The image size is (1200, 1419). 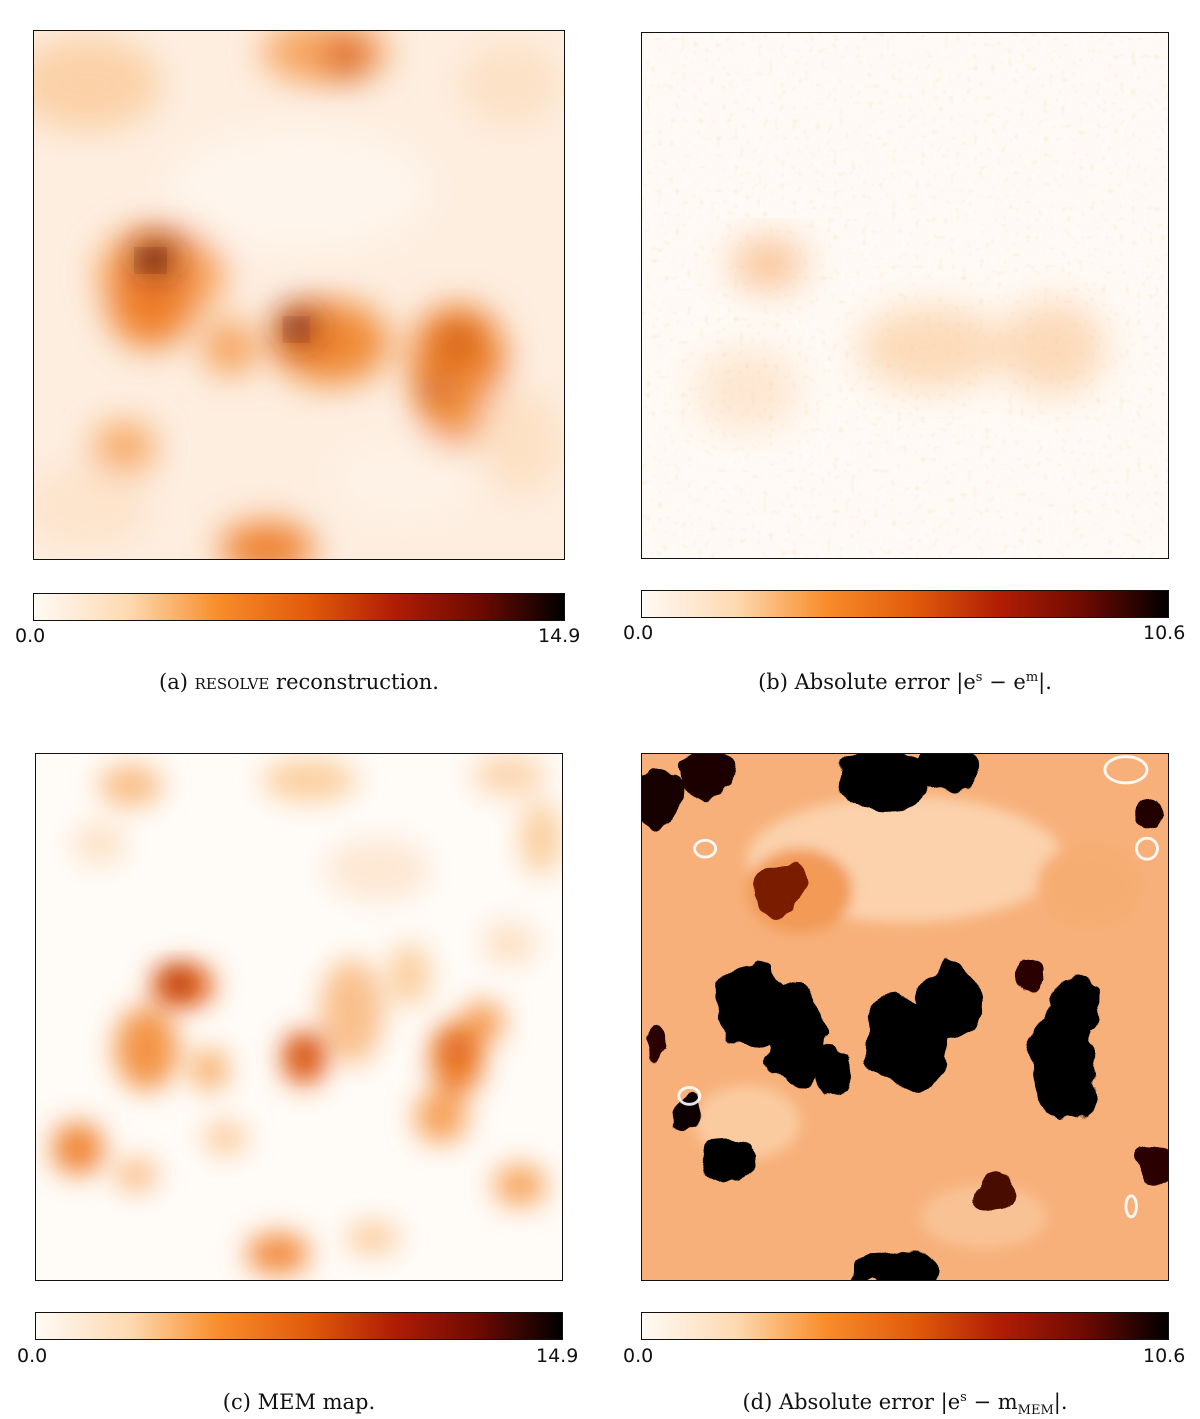 I want to click on colorbar-c, so click(x=299, y=1326).